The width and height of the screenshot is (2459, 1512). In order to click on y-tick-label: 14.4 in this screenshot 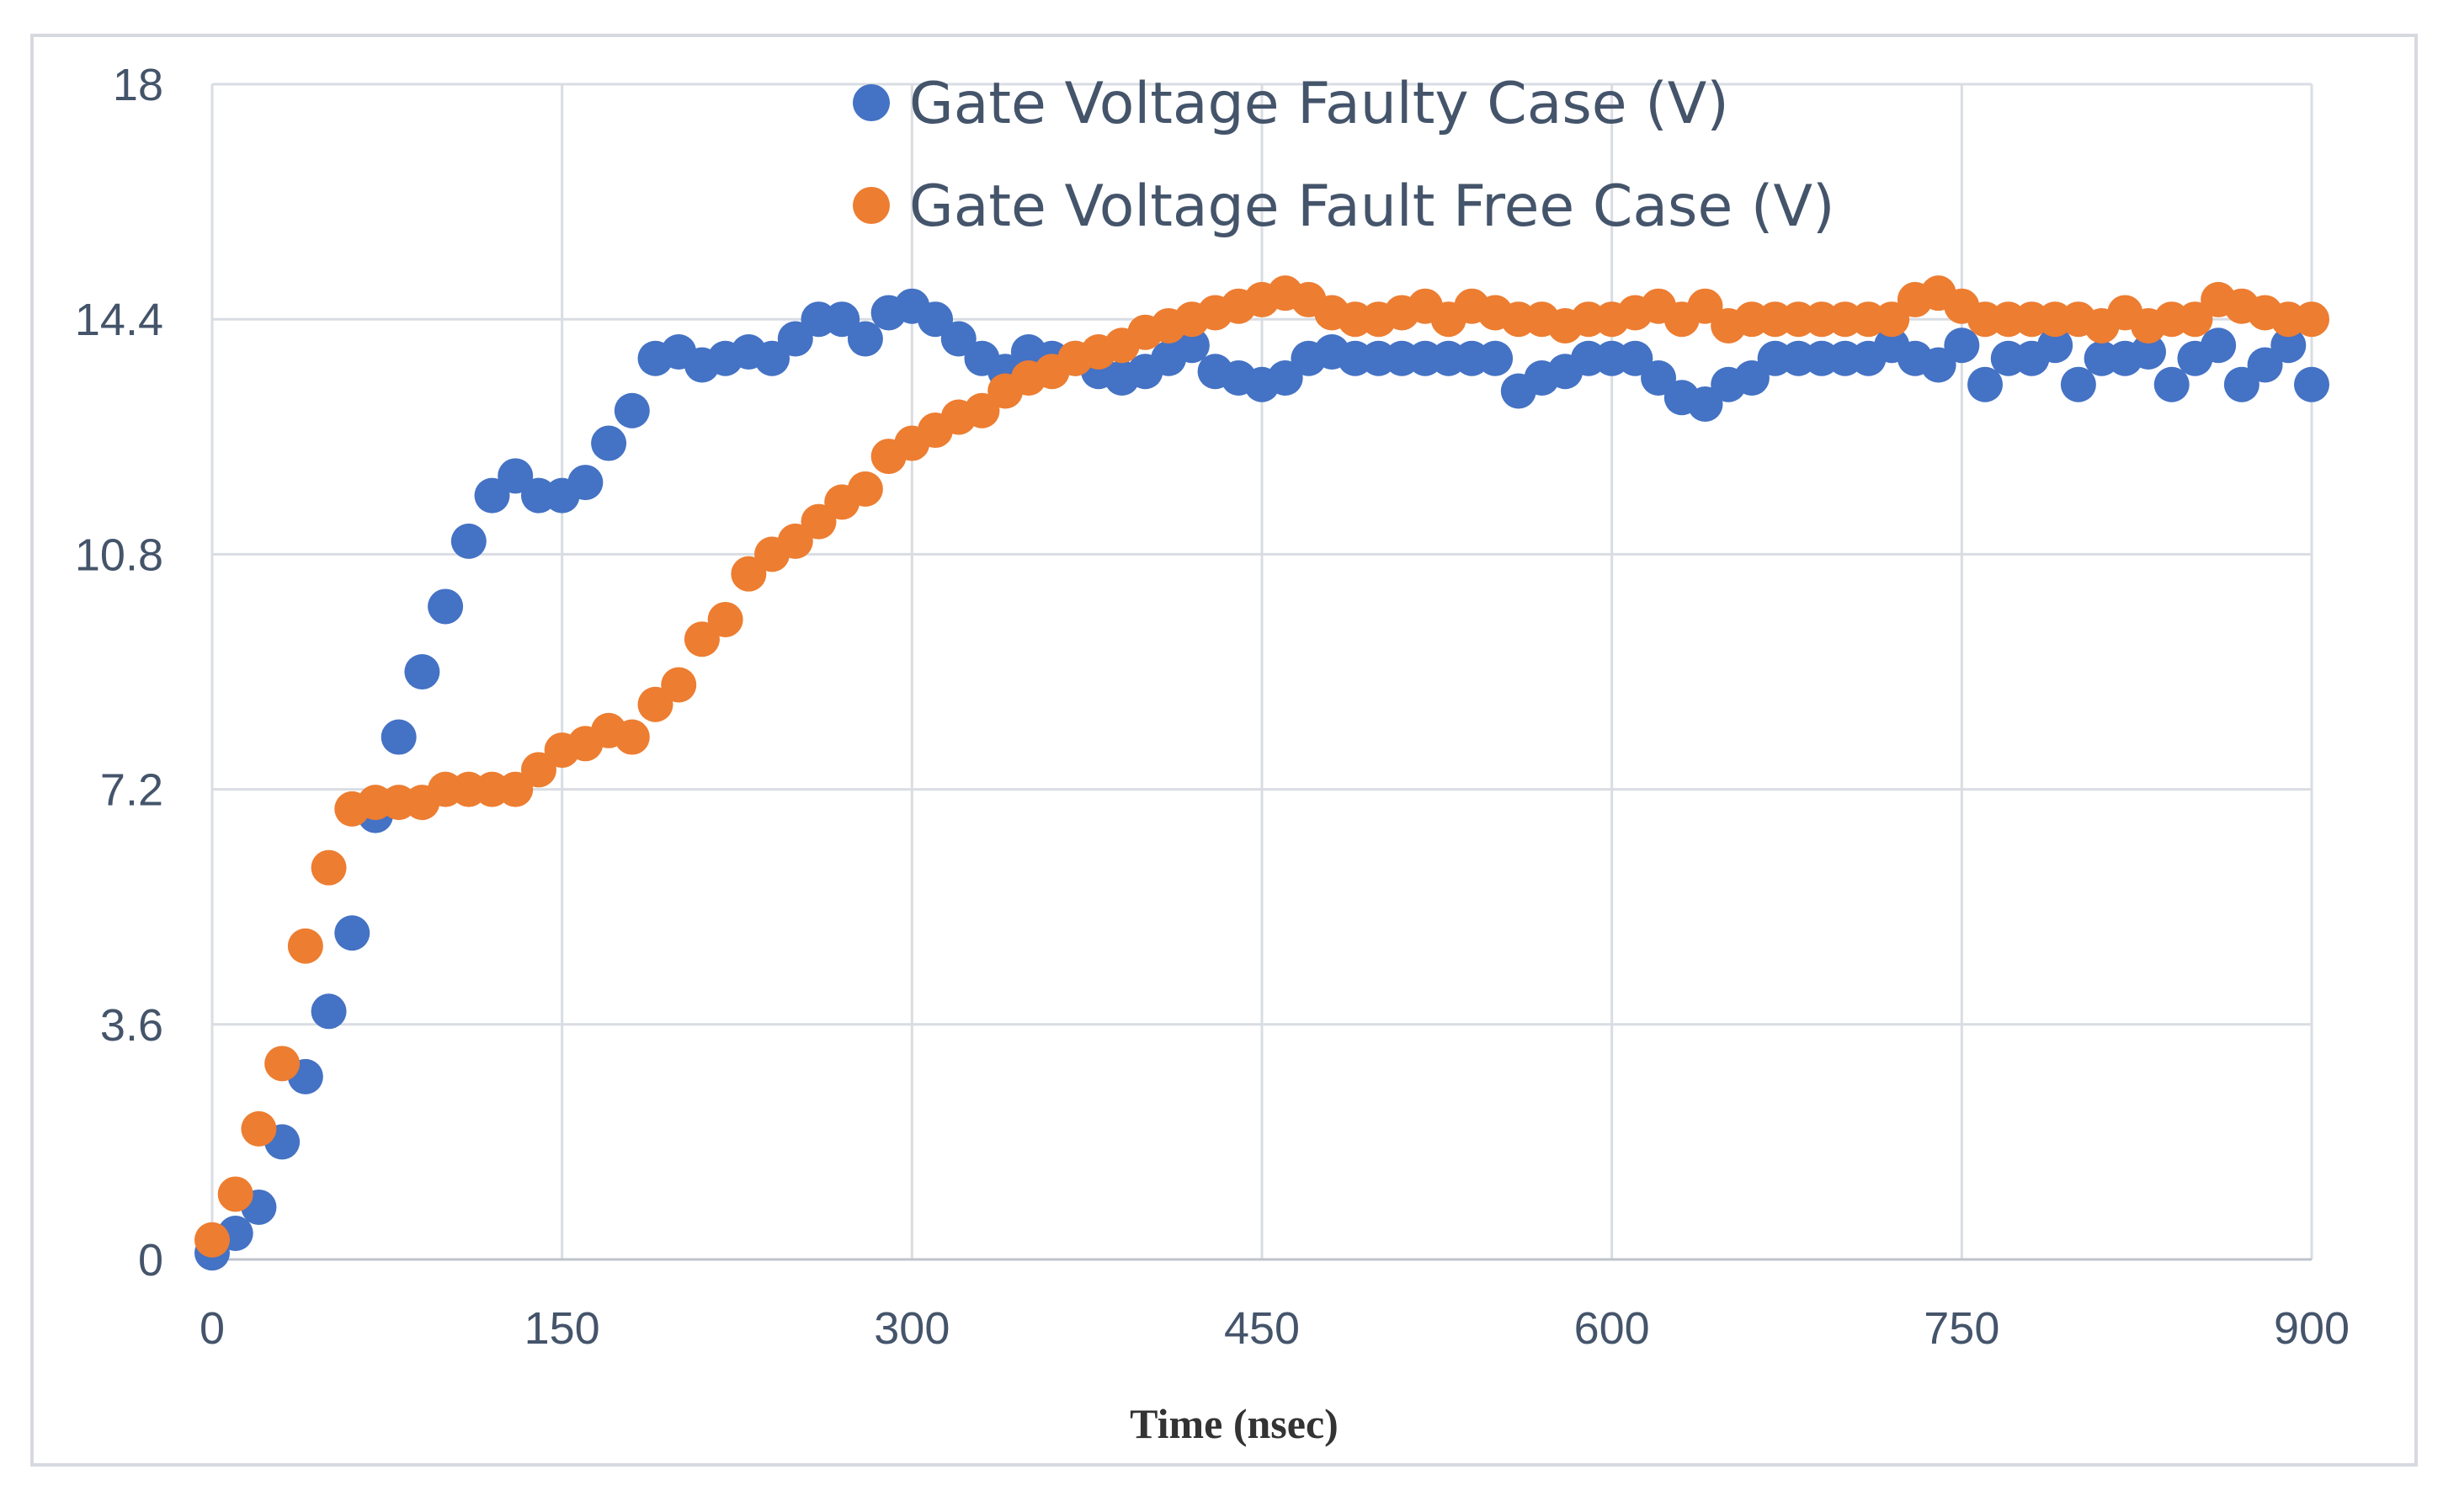, I will do `click(119, 320)`.